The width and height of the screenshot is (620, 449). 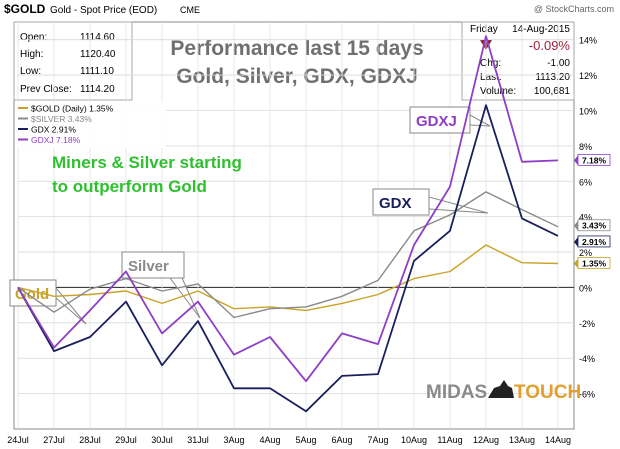 I want to click on watermark: @ StockCharts.com, so click(x=574, y=9).